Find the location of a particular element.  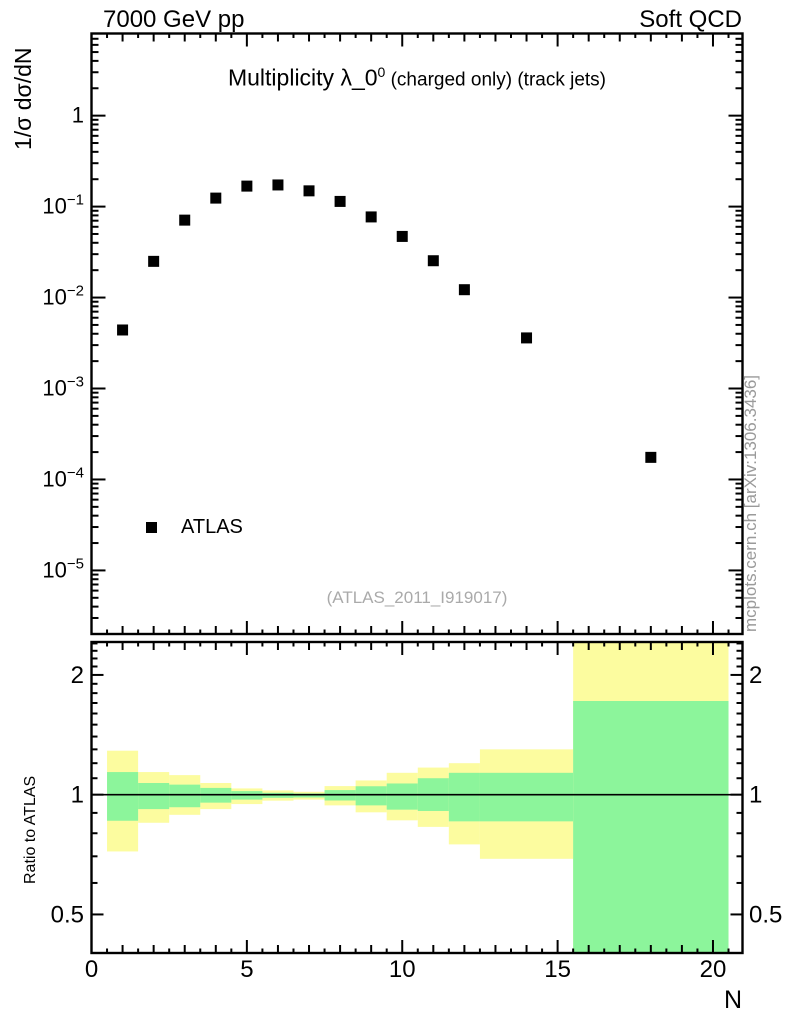

ratio-y-tick-label-right: 0.5 is located at coordinates (765, 914).